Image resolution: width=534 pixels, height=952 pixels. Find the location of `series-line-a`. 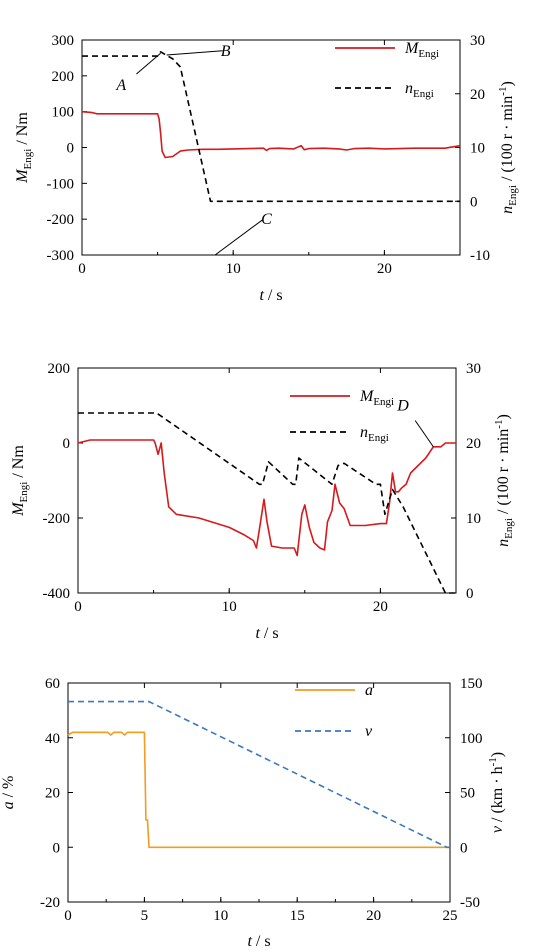

series-line-a is located at coordinates (258, 790).